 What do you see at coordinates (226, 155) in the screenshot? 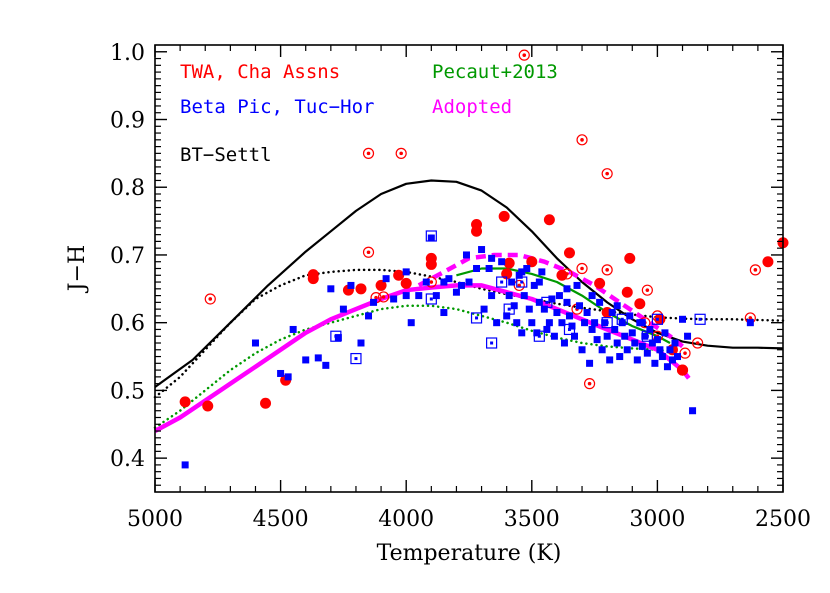
I see `legend-entry: BT−Settl` at bounding box center [226, 155].